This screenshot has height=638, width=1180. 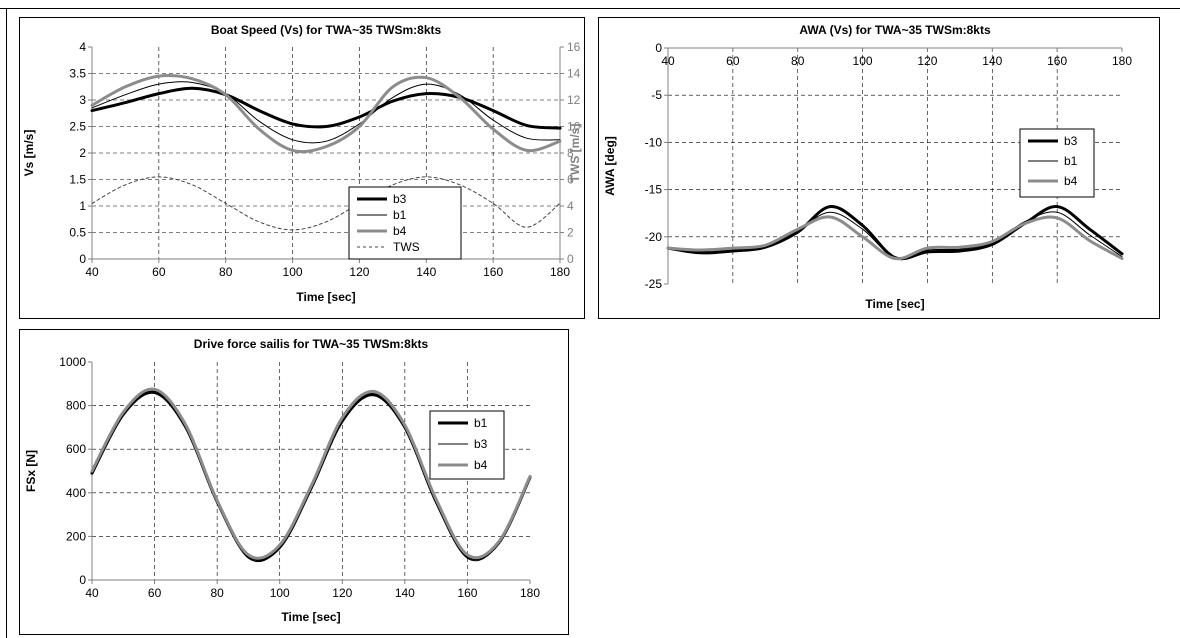 I want to click on y-tick-label: 600, so click(x=76, y=449).